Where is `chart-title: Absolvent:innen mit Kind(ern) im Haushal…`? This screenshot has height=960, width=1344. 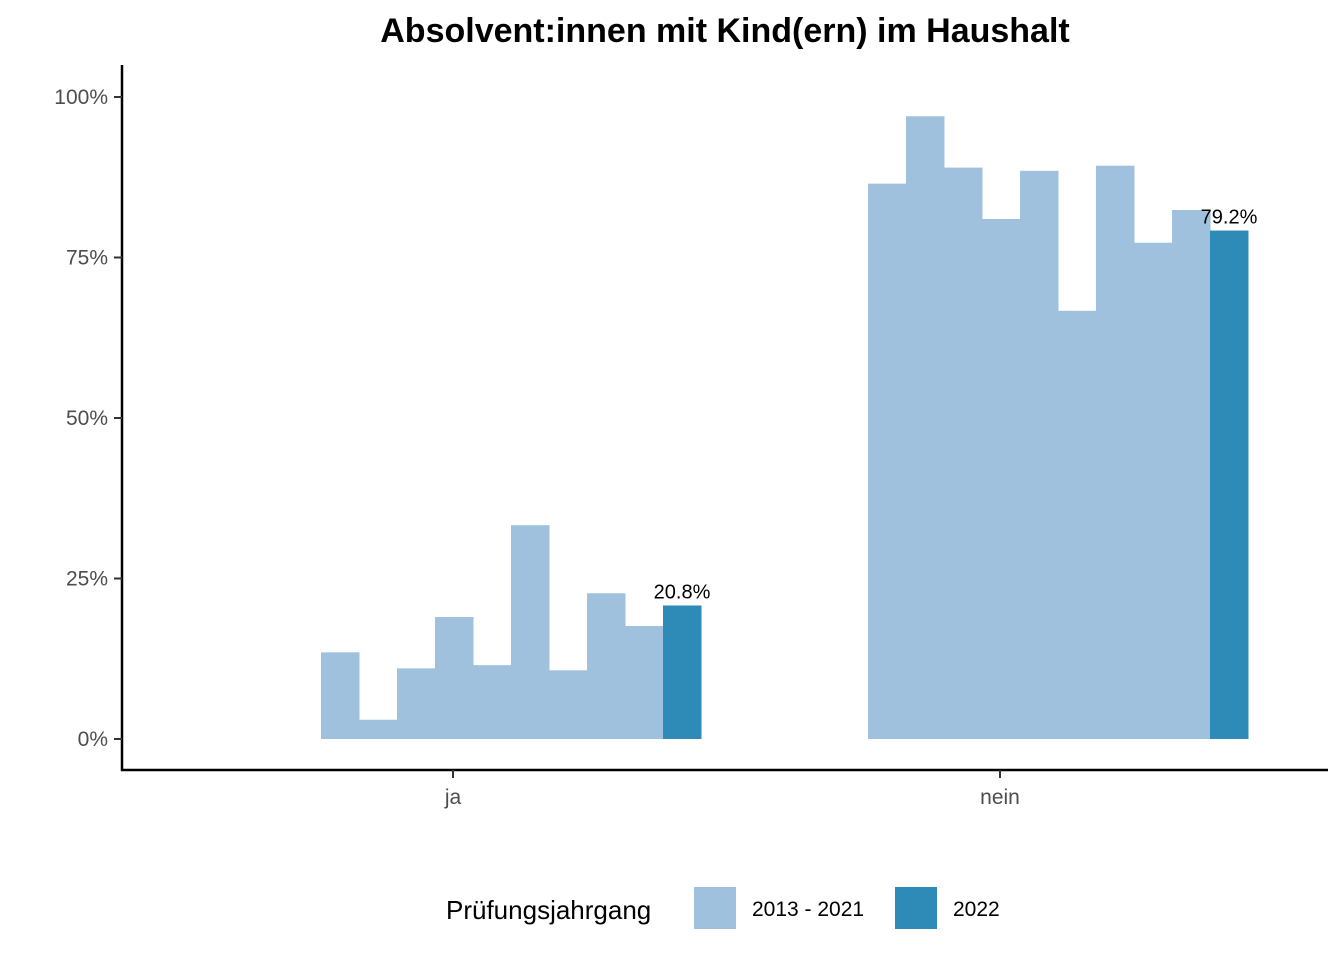 chart-title: Absolvent:innen mit Kind(ern) im Haushal… is located at coordinates (724, 31).